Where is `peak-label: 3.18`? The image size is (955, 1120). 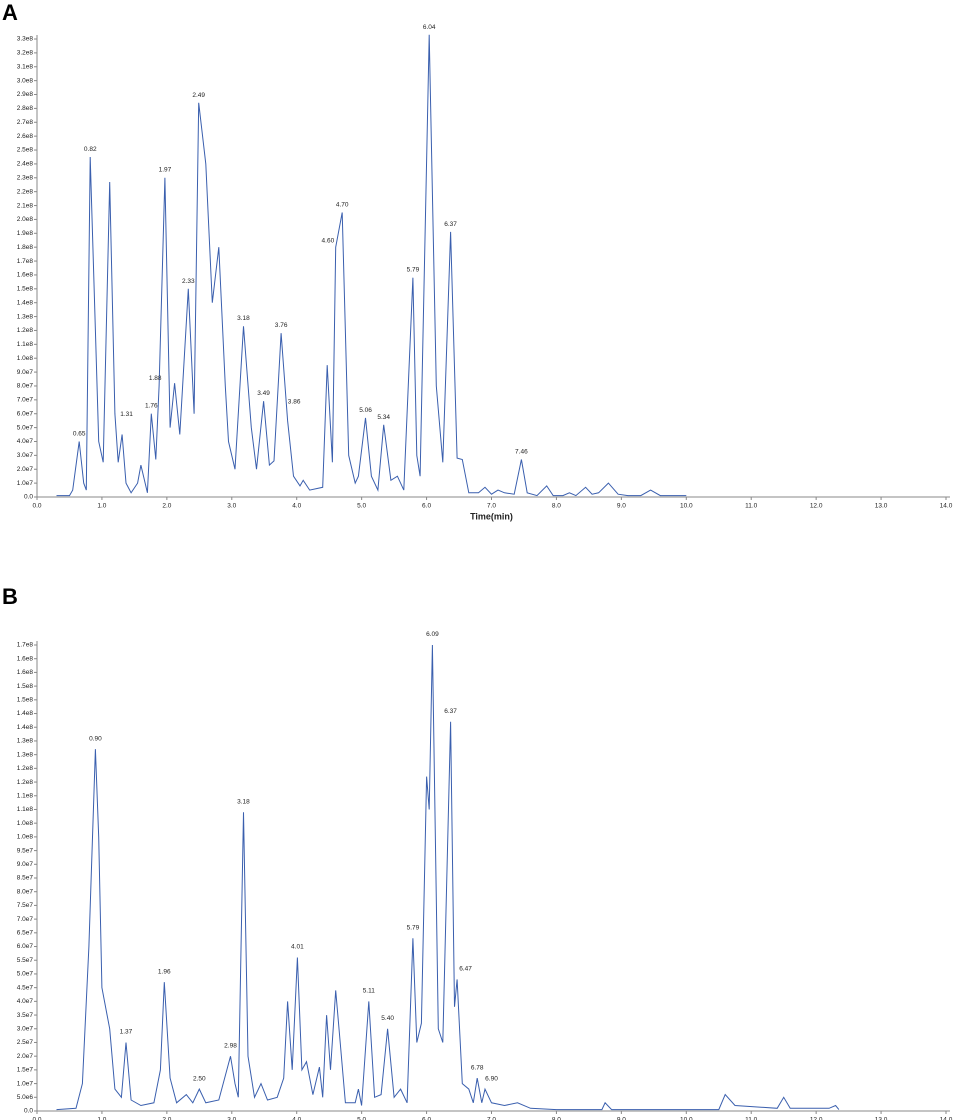
peak-label: 3.18 is located at coordinates (243, 318).